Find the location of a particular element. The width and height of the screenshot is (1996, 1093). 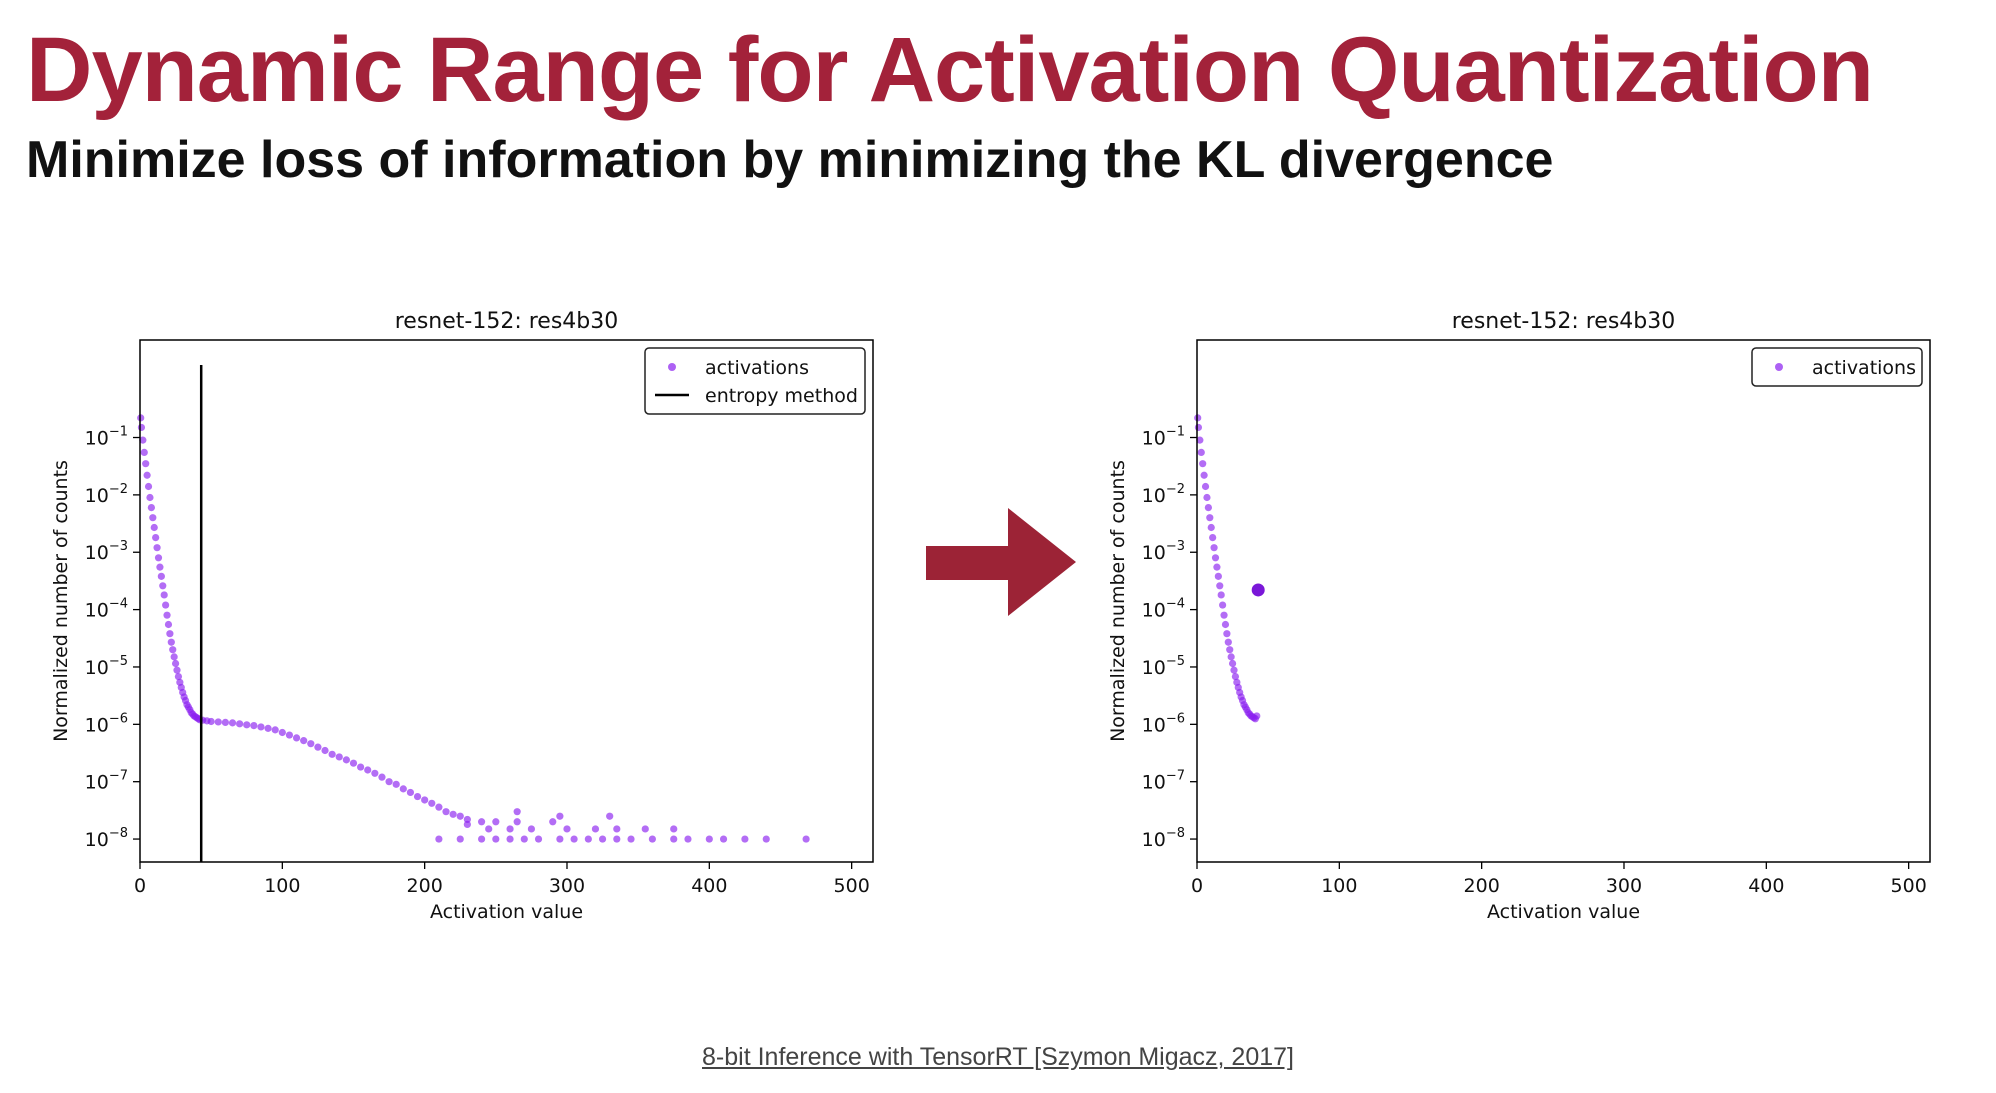

y-axis-label: Normalized number of counts is located at coordinates (61, 601).